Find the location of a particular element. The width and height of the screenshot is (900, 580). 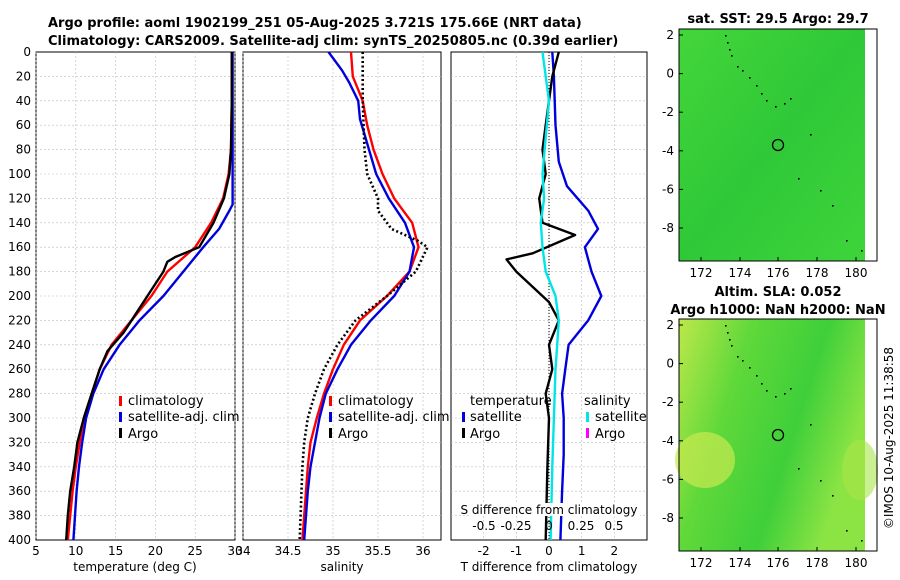

series-line-argo is located at coordinates (363, 296).